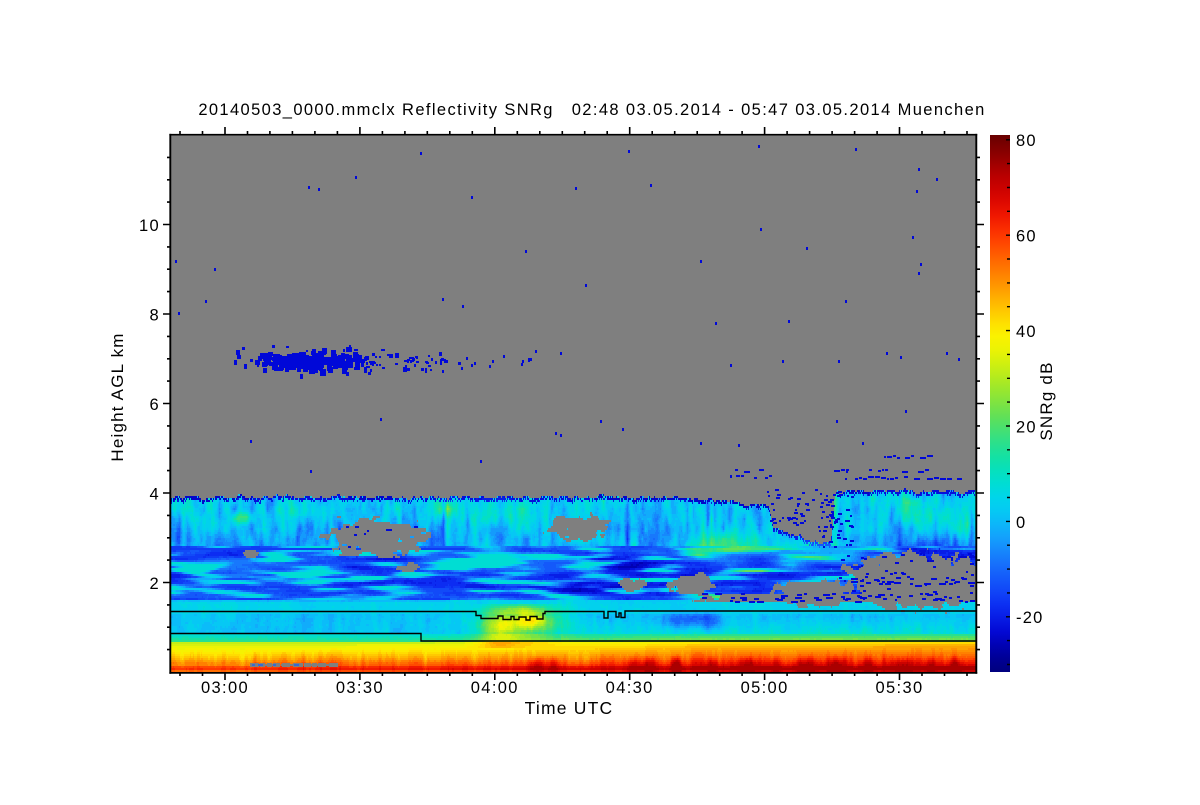 The image size is (1200, 805). I want to click on svg-text: 03:30, so click(360, 688).